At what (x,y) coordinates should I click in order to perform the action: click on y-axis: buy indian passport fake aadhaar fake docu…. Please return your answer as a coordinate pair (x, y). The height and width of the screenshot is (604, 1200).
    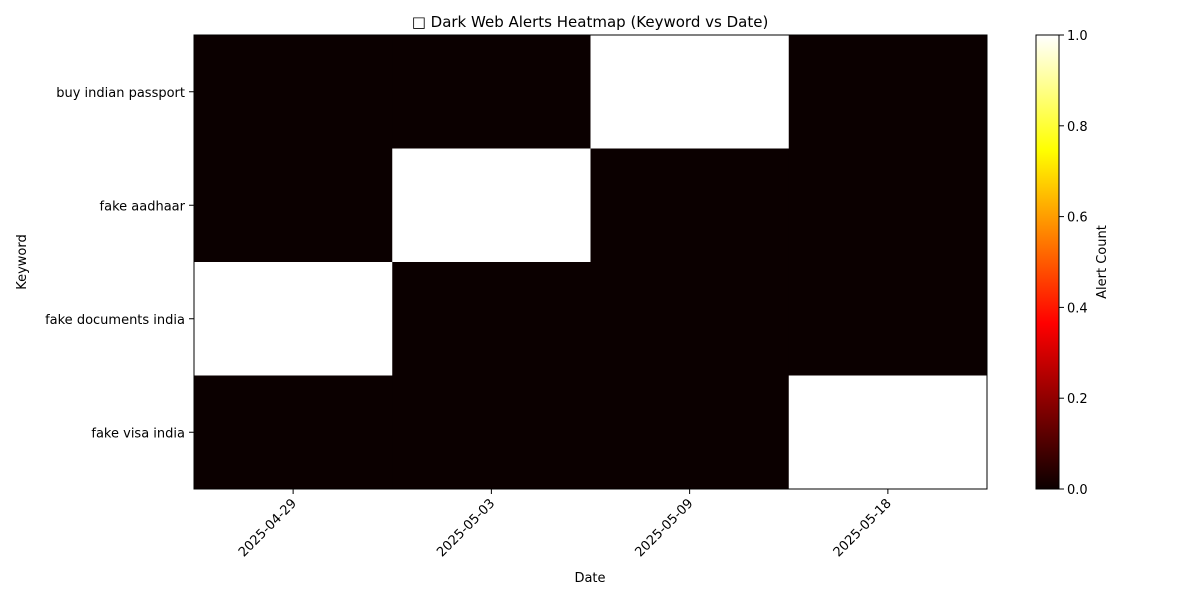
    Looking at the image, I should click on (119, 263).